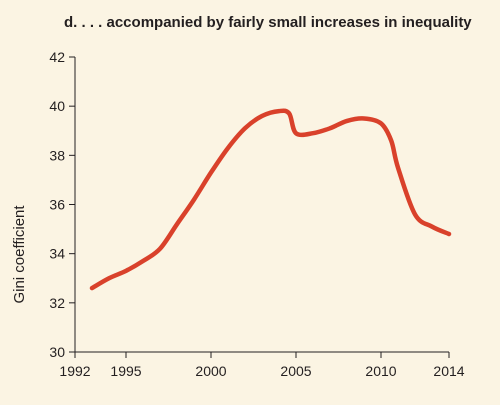 The image size is (500, 405). I want to click on y-tick-label: 36, so click(57, 205).